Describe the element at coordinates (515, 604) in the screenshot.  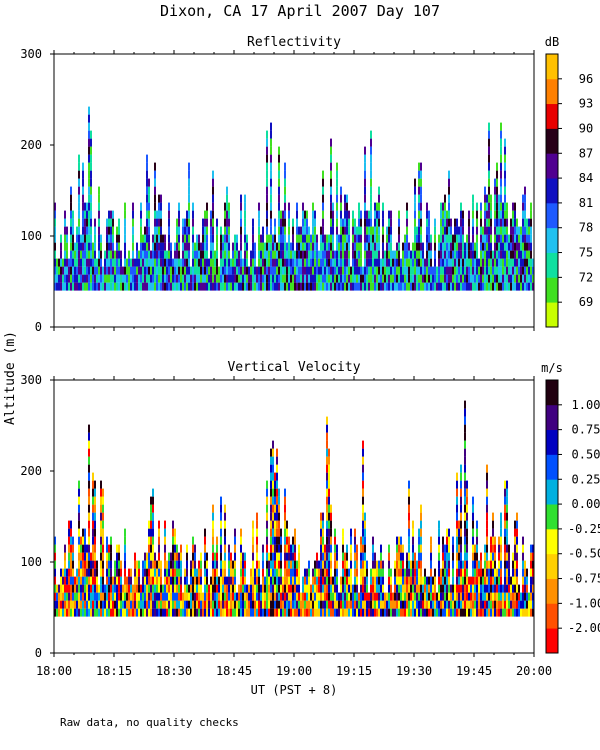
I see `velocity-cell-2094` at that location.